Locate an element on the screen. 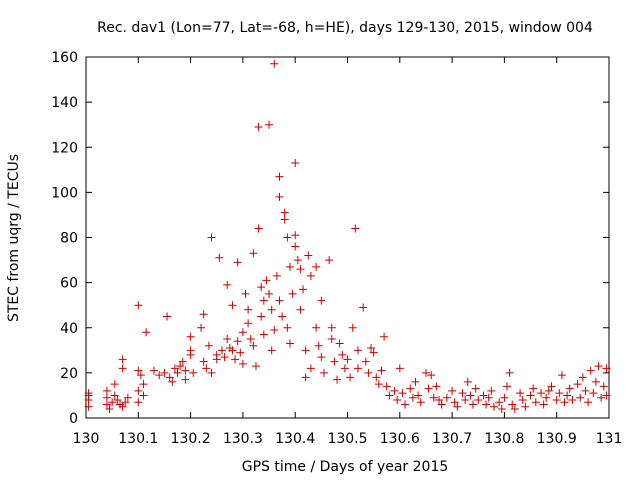 This screenshot has height=480, width=640. x-tick-label: 130.5 is located at coordinates (347, 439).